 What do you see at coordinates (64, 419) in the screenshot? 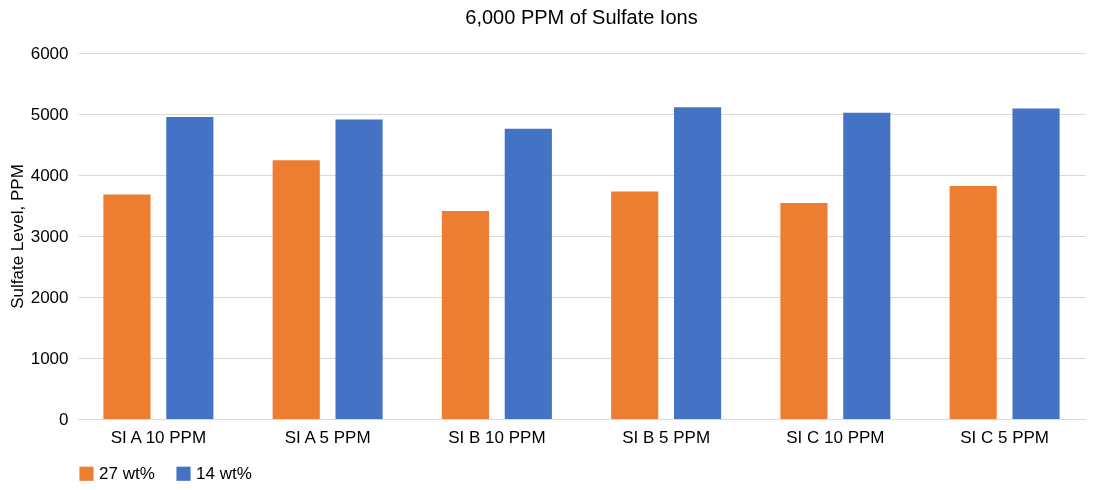
I see `y-tick-label: 0` at bounding box center [64, 419].